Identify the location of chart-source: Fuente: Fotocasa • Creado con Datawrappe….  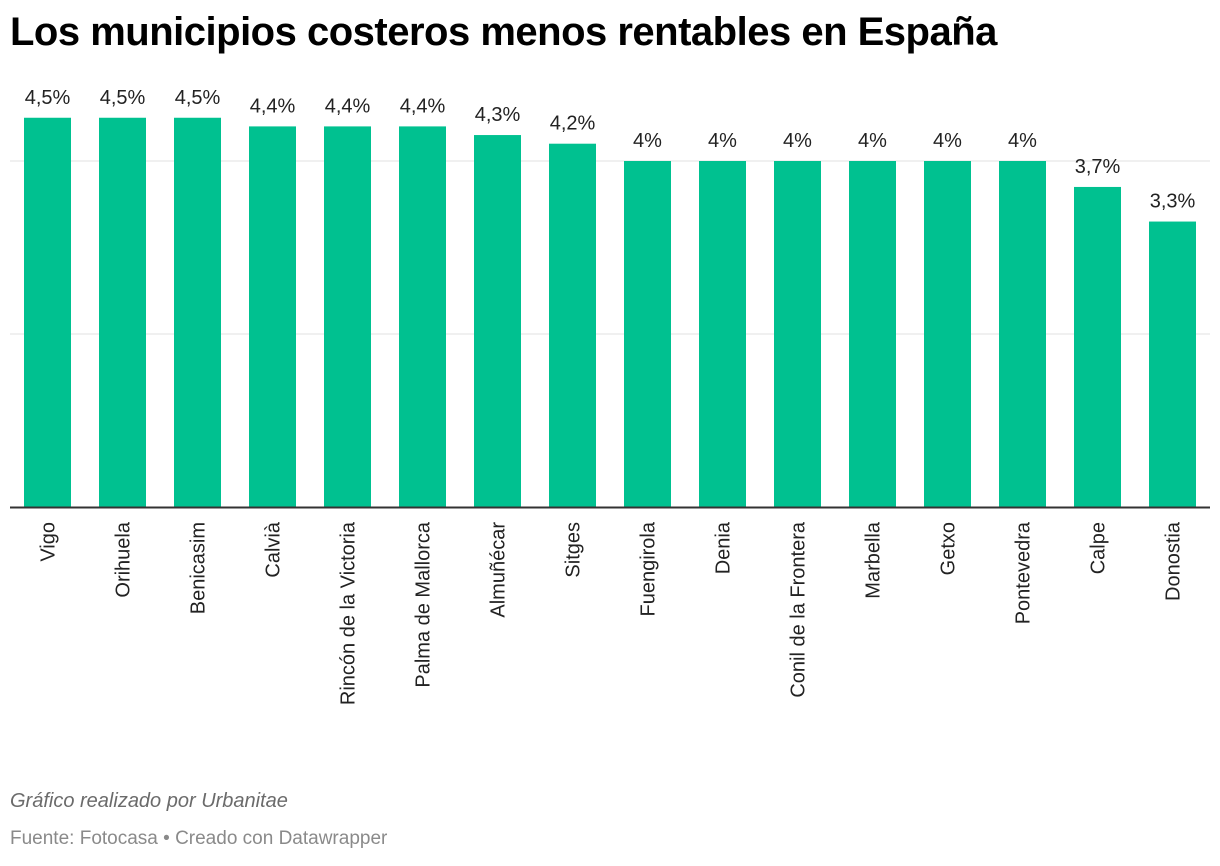
(199, 838).